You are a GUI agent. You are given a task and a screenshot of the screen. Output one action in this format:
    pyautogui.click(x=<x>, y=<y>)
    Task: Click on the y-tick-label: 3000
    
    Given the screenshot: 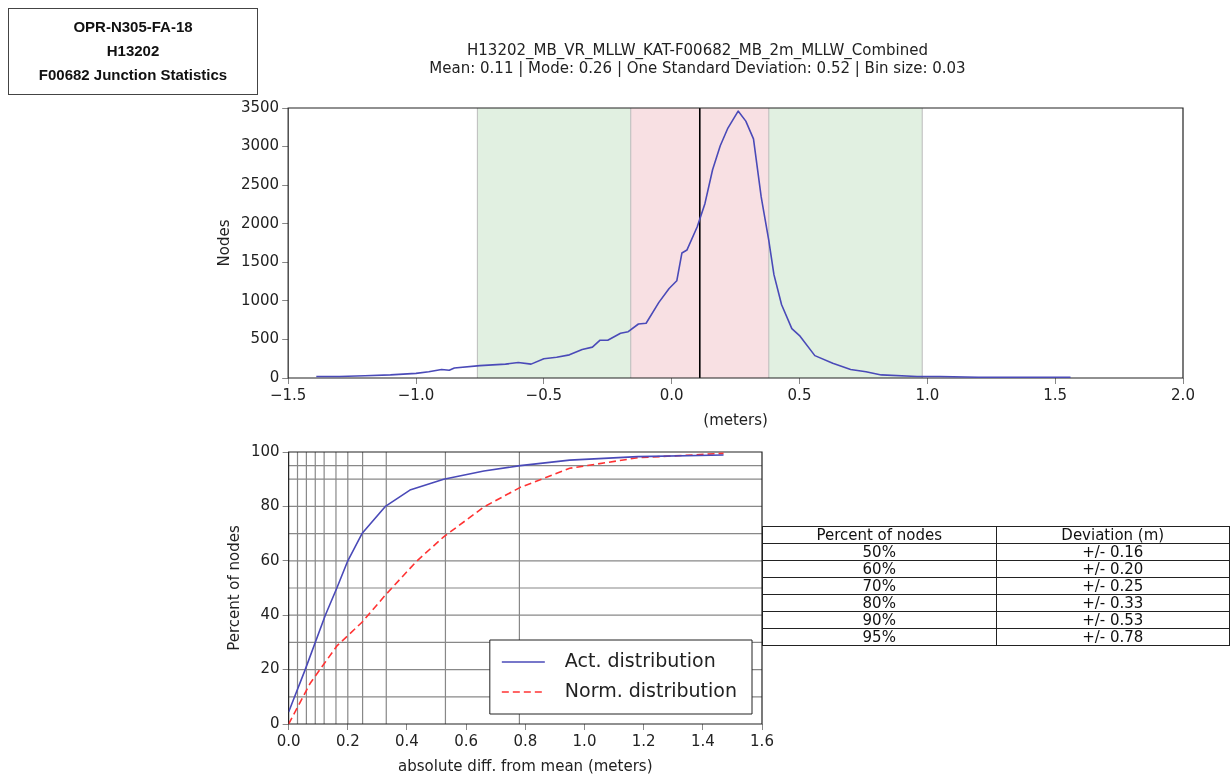 What is the action you would take?
    pyautogui.click(x=260, y=145)
    